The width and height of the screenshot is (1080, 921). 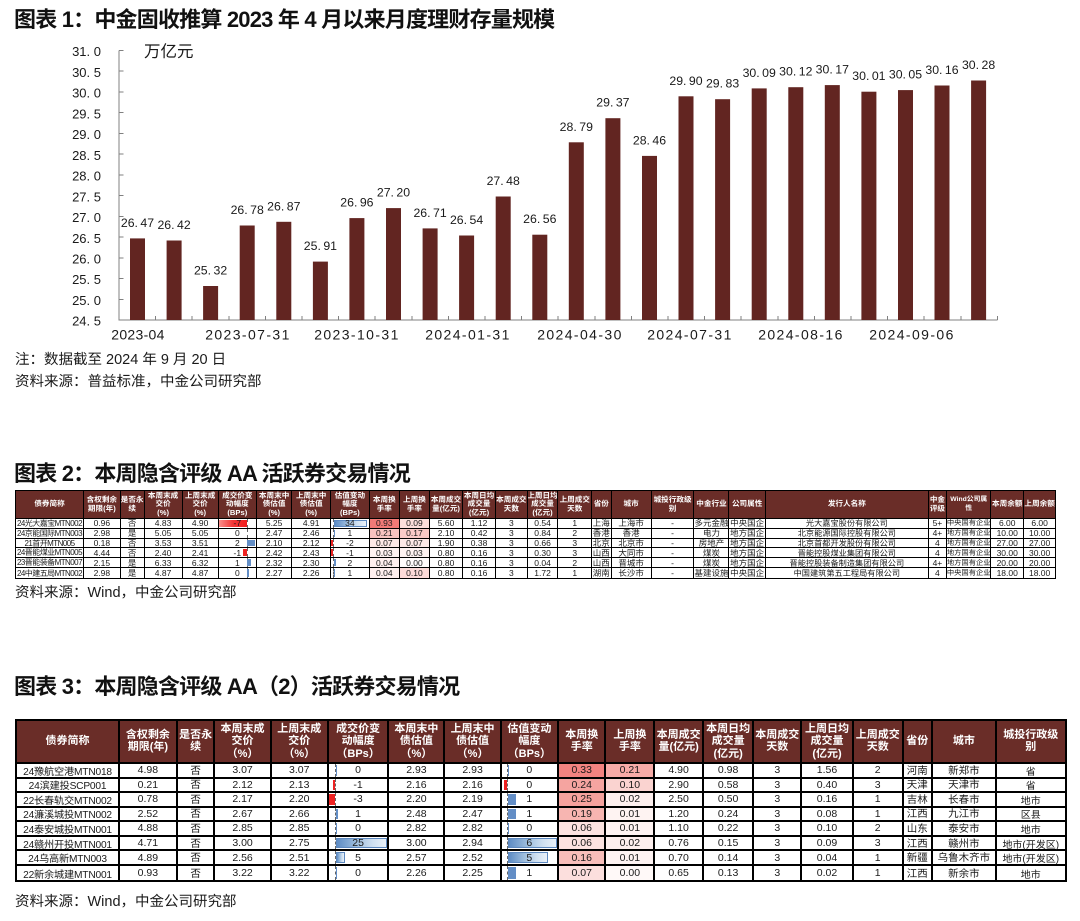 I want to click on svg-text: 30. 0, so click(x=86, y=93).